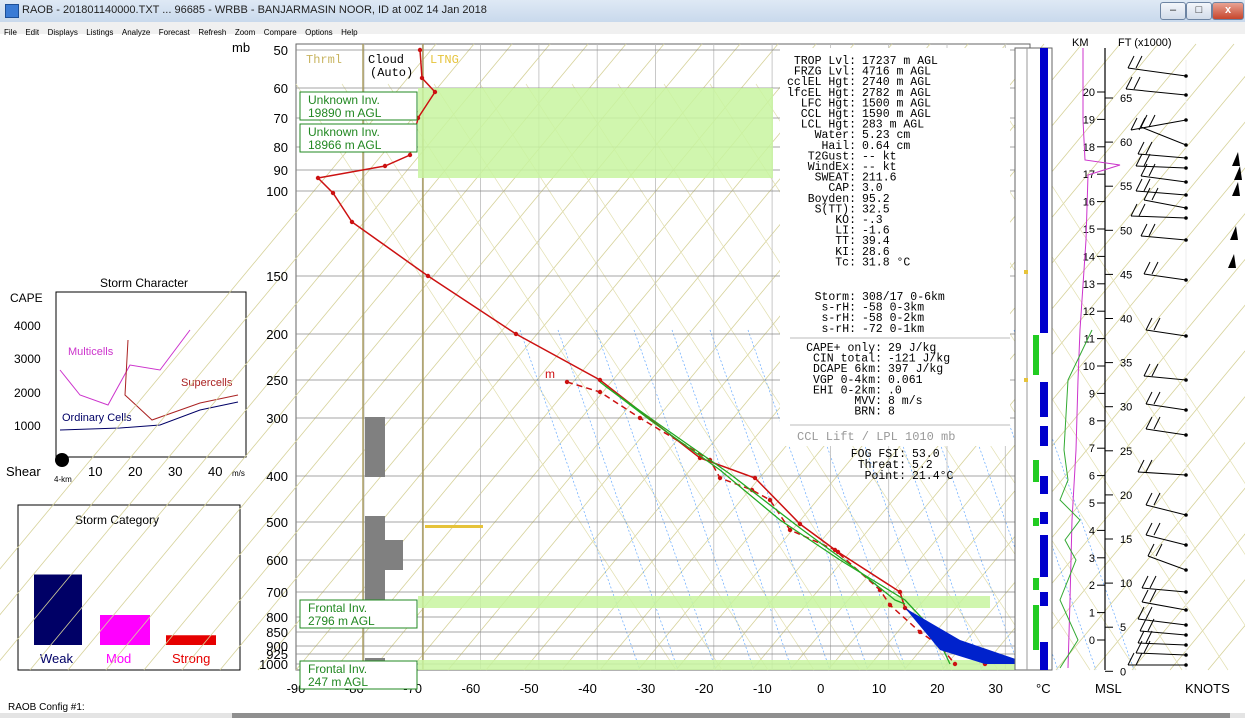 The height and width of the screenshot is (718, 1245). What do you see at coordinates (828, 114) in the screenshot?
I see `index-label: CCL Hgt:` at bounding box center [828, 114].